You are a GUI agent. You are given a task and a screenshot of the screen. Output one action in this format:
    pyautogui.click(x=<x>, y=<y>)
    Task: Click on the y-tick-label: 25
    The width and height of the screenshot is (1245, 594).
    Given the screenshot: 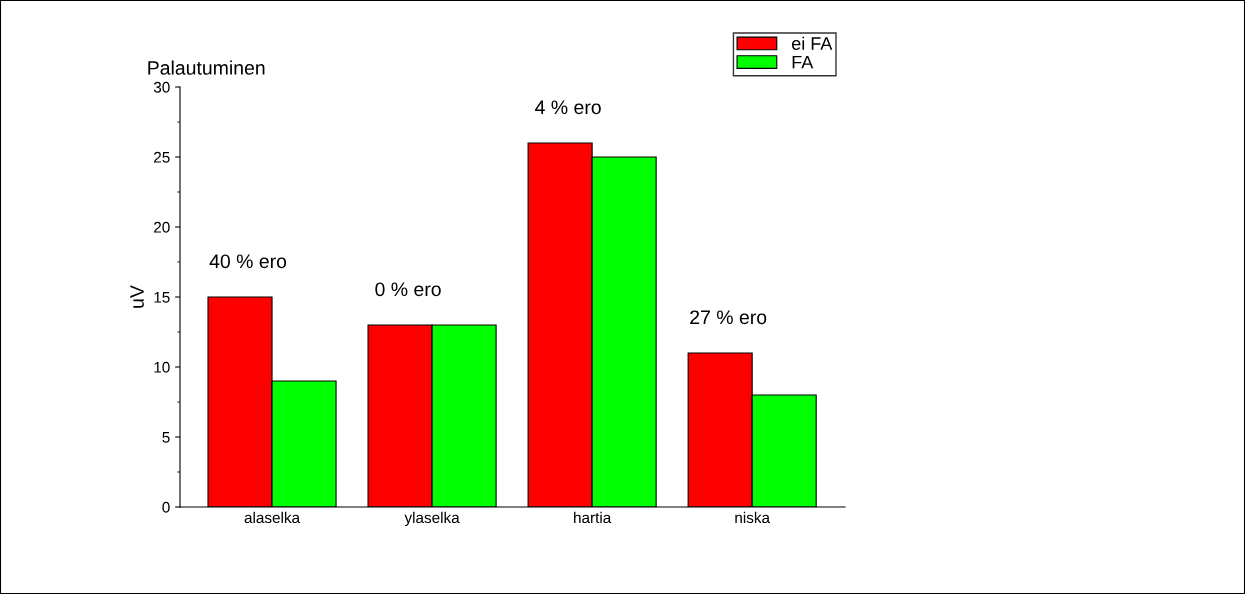 What is the action you would take?
    pyautogui.click(x=162, y=157)
    